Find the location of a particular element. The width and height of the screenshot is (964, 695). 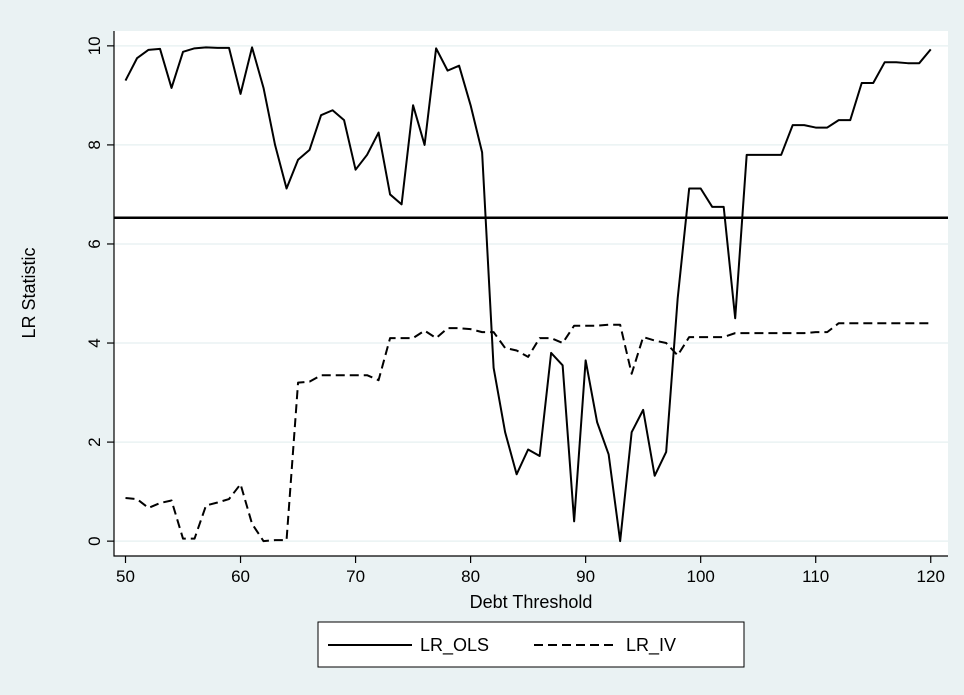

y-tick-label-10: 10 is located at coordinates (94, 45).